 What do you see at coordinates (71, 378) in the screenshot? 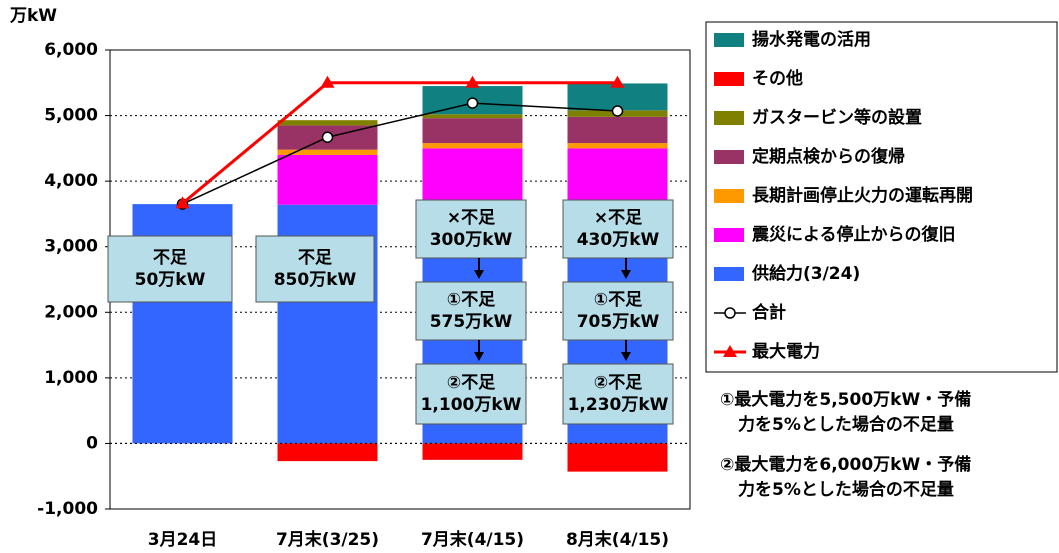
I see `y-tick-label: 1,000` at bounding box center [71, 378].